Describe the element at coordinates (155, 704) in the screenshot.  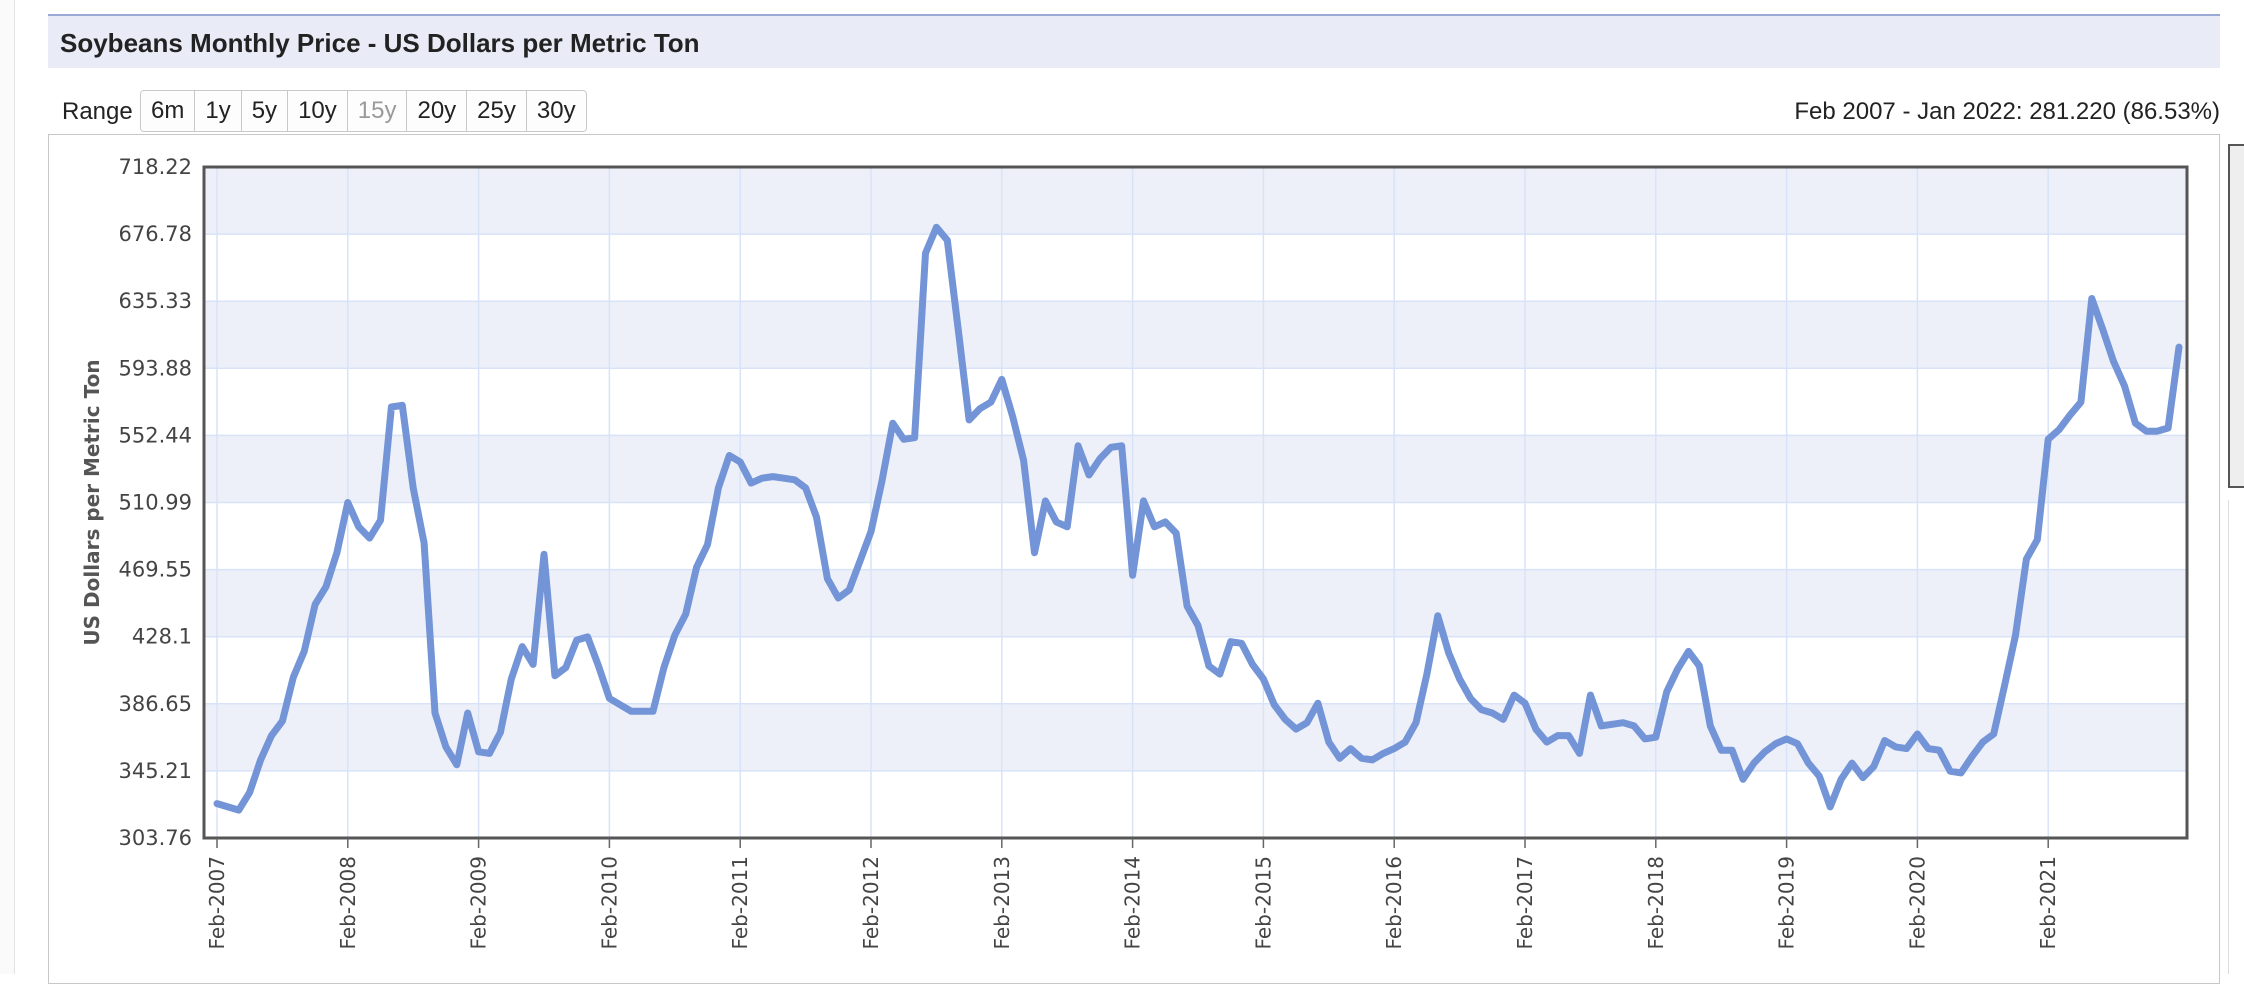
I see `y-tick-label: 386.65` at that location.